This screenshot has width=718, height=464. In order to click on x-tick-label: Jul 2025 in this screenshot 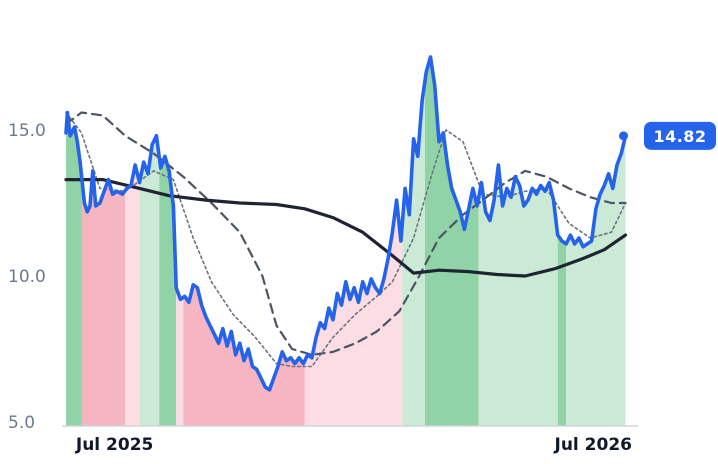, I will do `click(114, 445)`.